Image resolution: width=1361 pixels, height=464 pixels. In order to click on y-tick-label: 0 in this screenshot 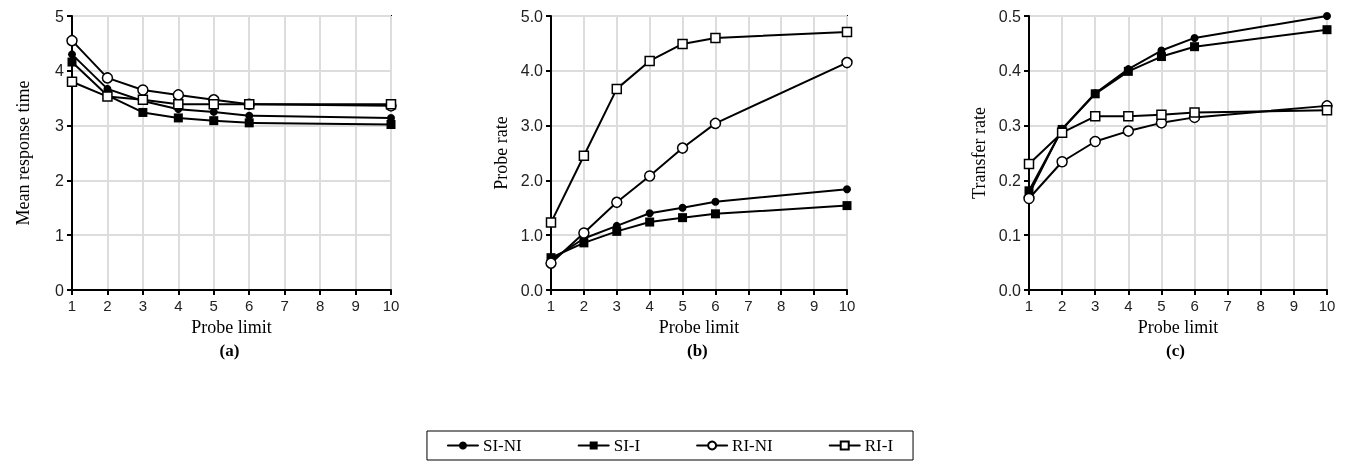, I will do `click(60, 290)`.